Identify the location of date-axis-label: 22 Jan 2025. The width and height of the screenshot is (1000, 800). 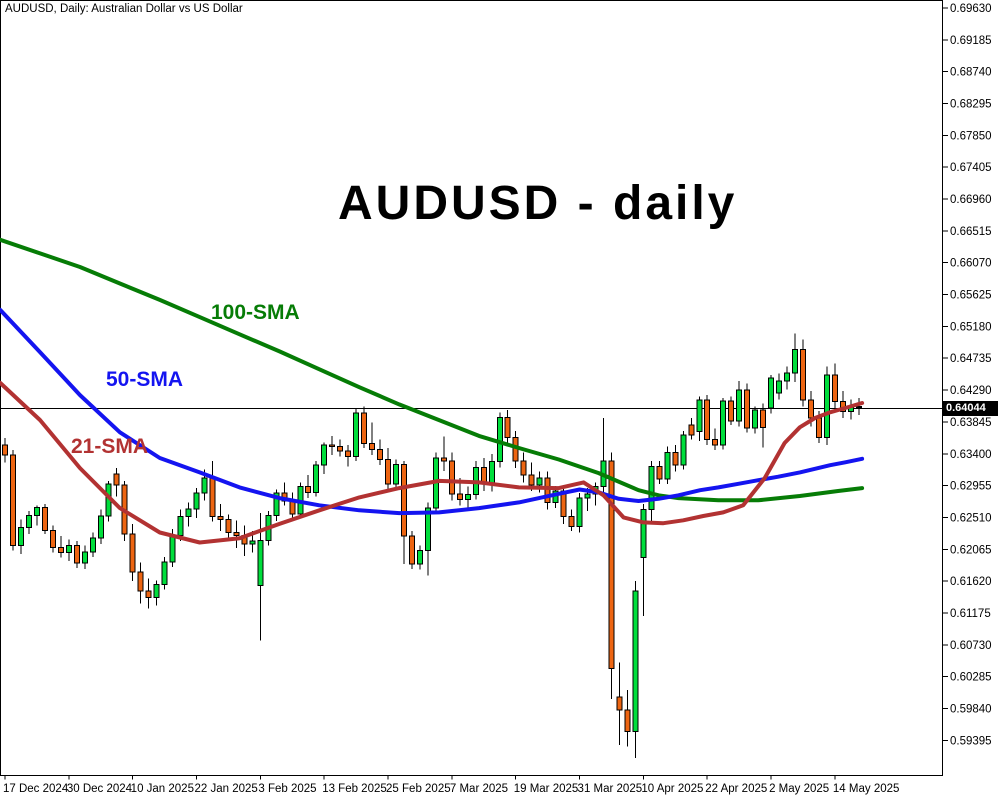
(226, 789).